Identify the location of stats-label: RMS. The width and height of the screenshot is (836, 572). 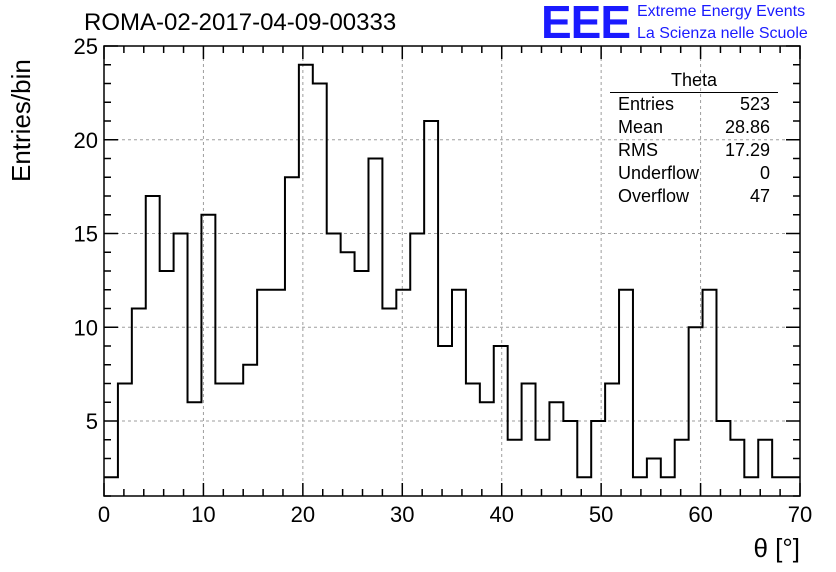
(638, 150).